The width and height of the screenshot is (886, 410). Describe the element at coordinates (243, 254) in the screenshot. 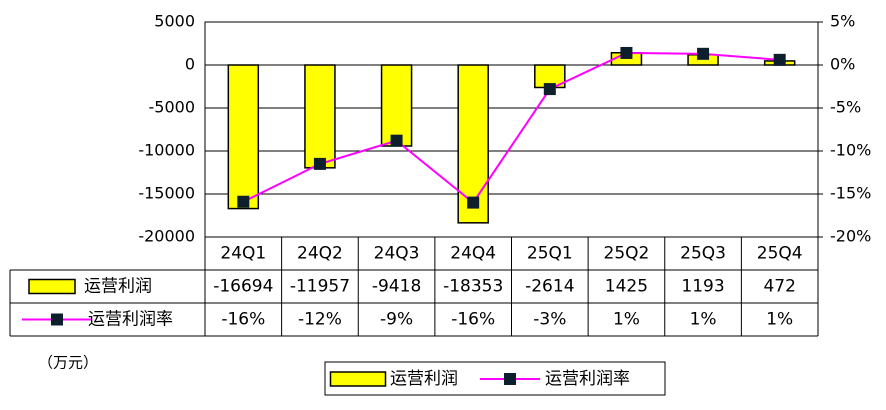

I see `x-tick-label: 24Q1` at that location.